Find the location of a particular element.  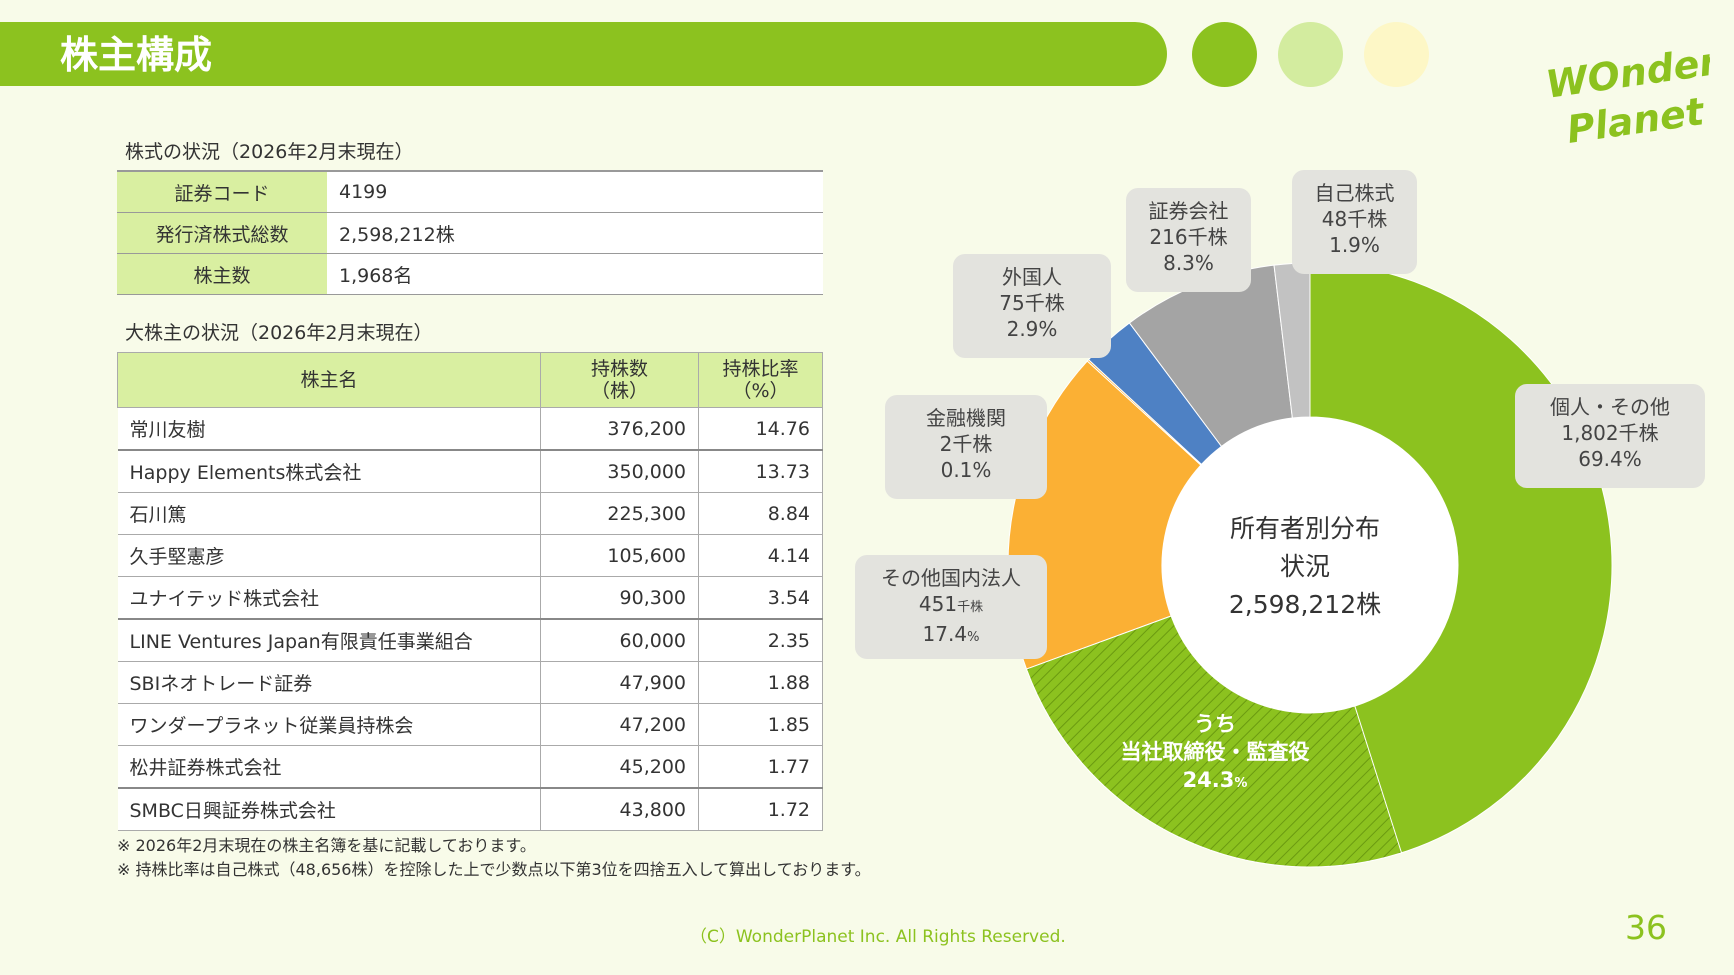

shares-cell: 90,300 is located at coordinates (619, 598).